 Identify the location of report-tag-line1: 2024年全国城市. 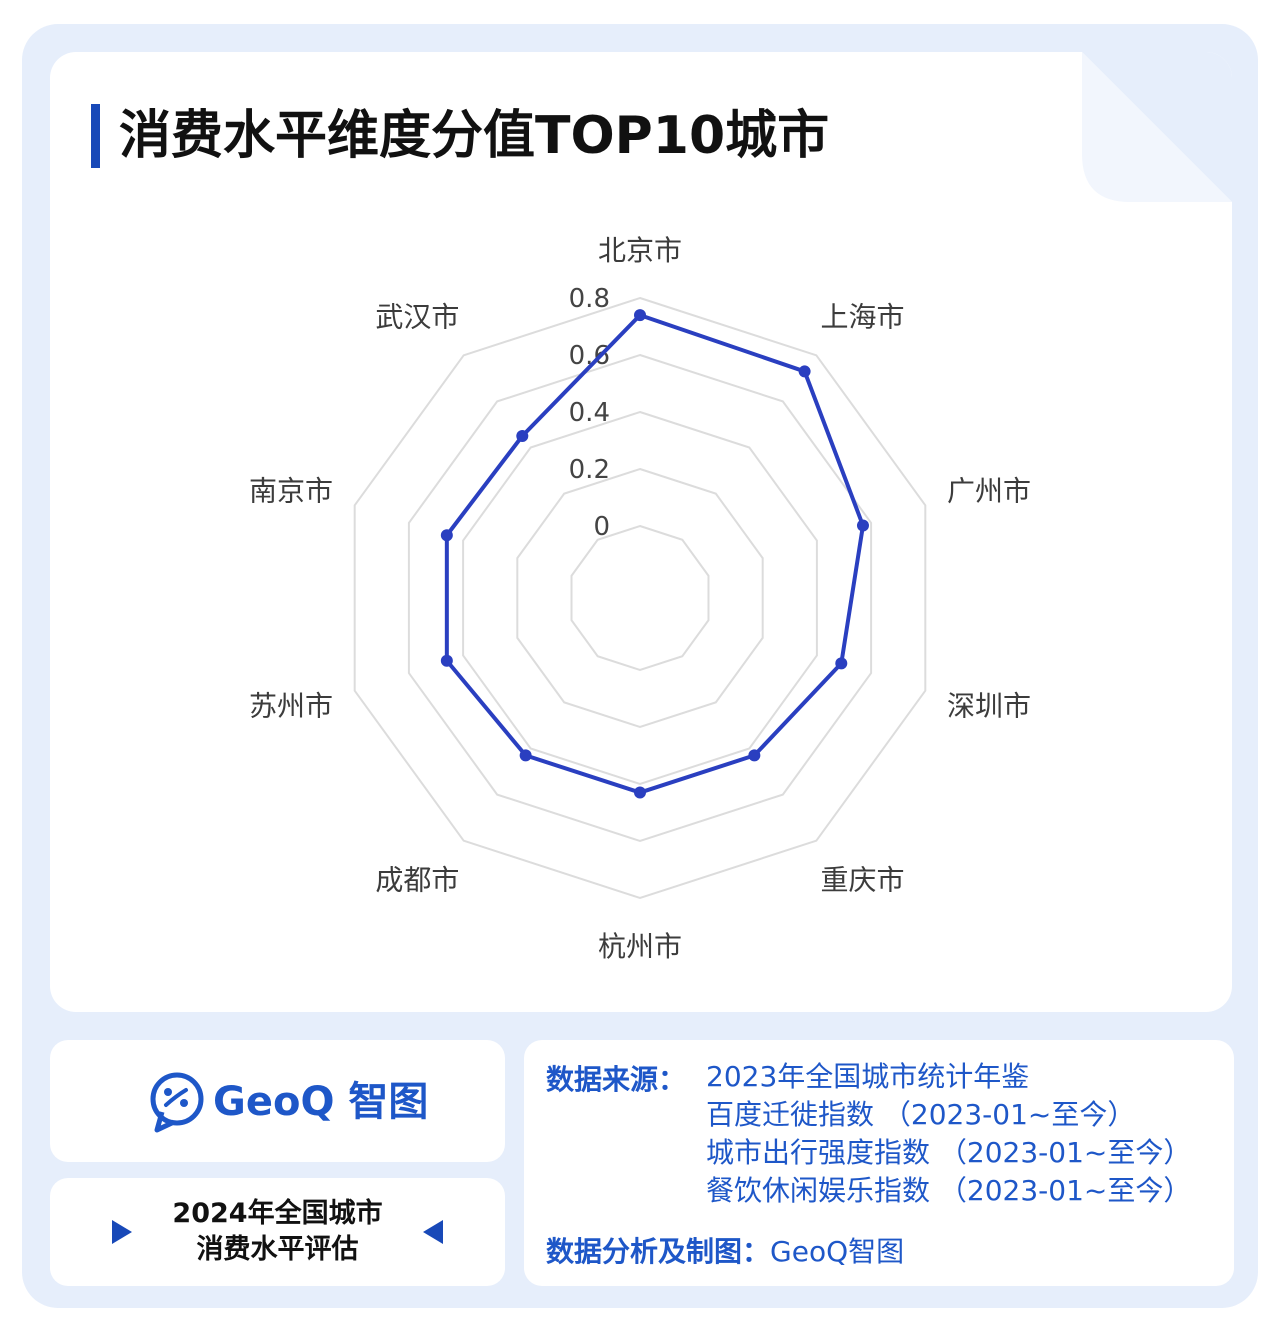
(277, 1213).